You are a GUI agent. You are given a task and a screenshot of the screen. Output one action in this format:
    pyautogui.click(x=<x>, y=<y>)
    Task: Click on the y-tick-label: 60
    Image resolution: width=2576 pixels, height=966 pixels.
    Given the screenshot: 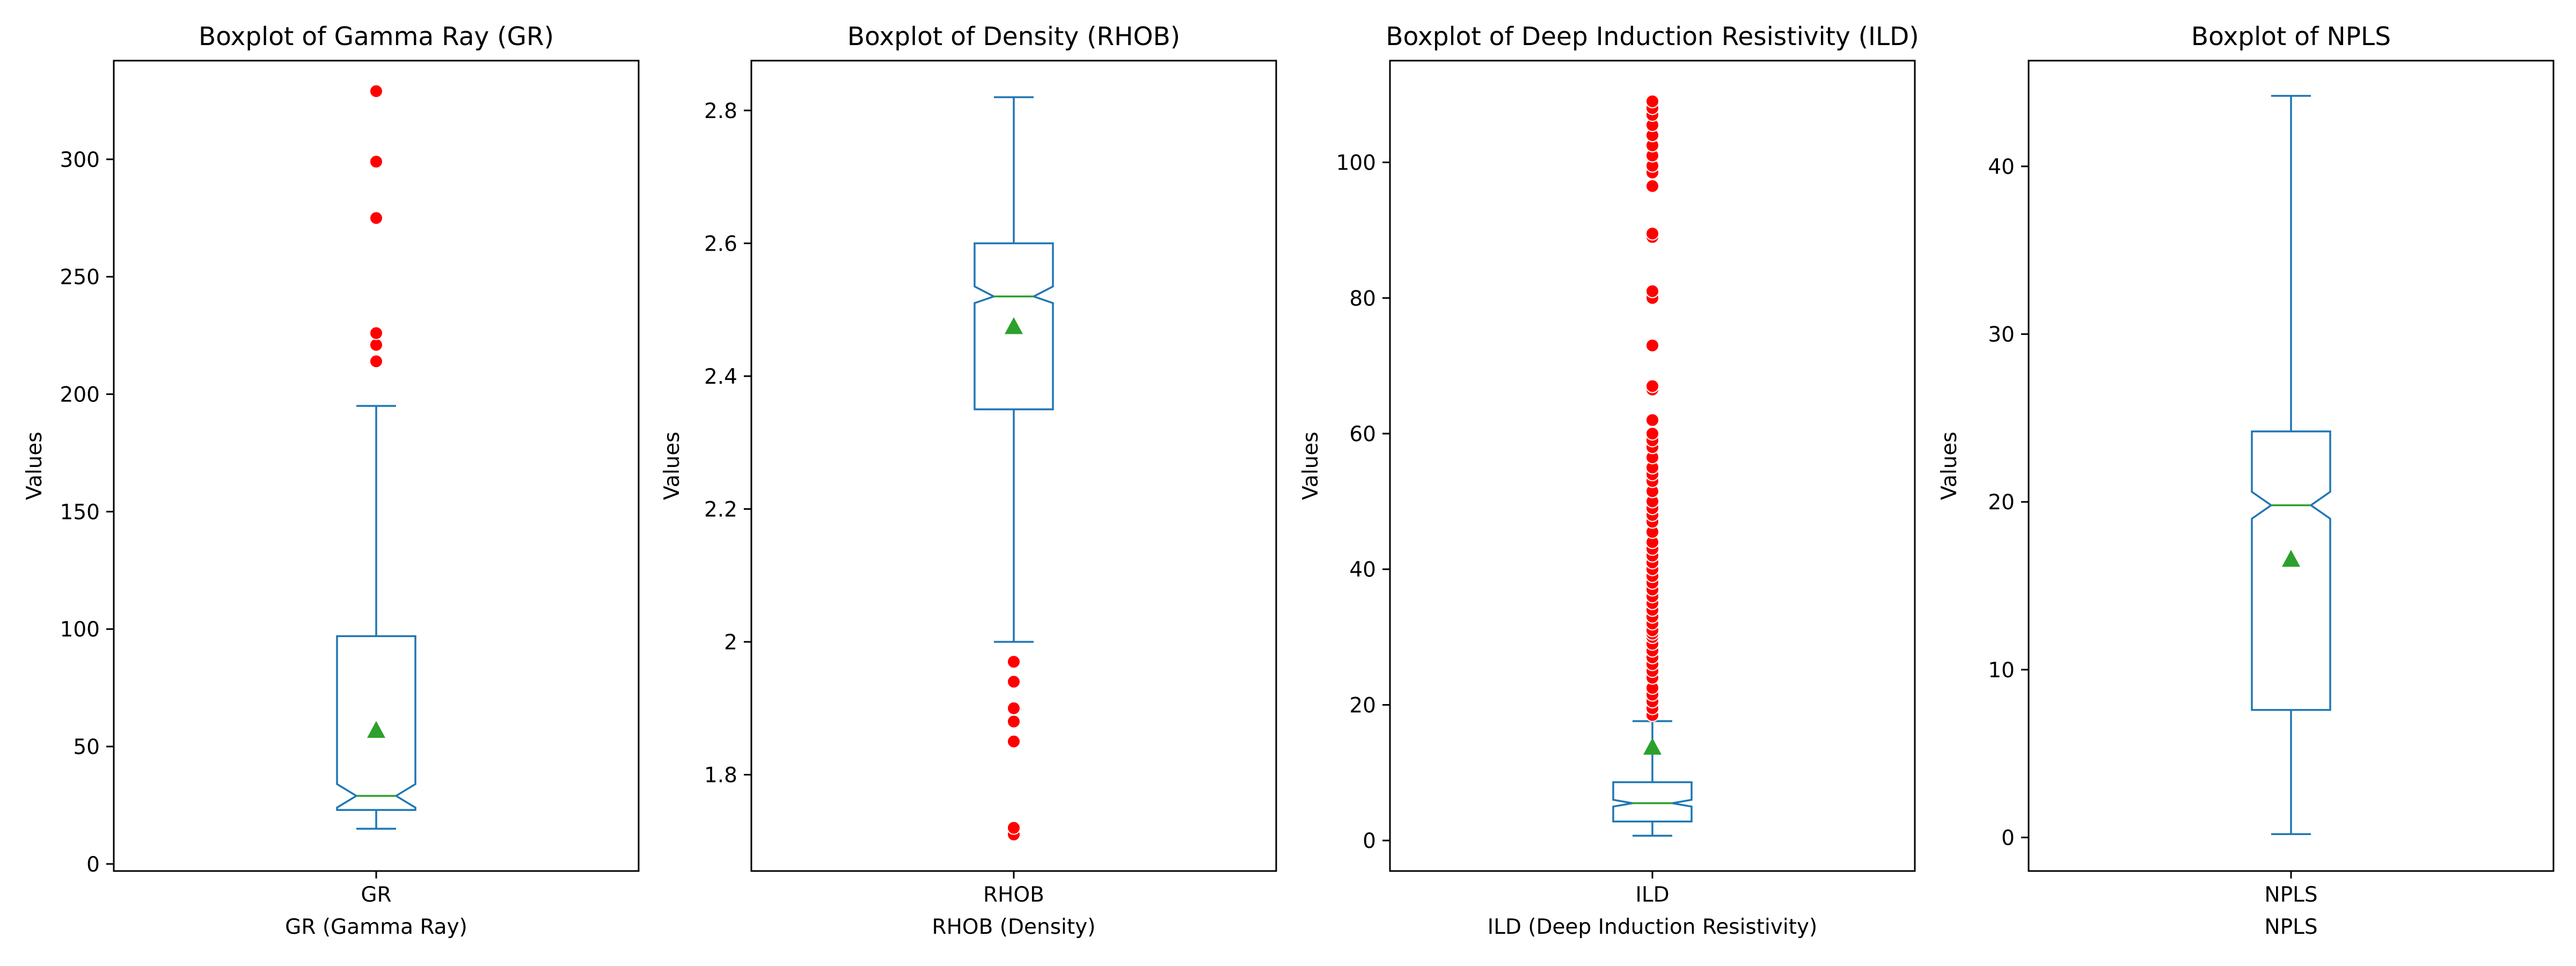 What is the action you would take?
    pyautogui.click(x=1362, y=434)
    